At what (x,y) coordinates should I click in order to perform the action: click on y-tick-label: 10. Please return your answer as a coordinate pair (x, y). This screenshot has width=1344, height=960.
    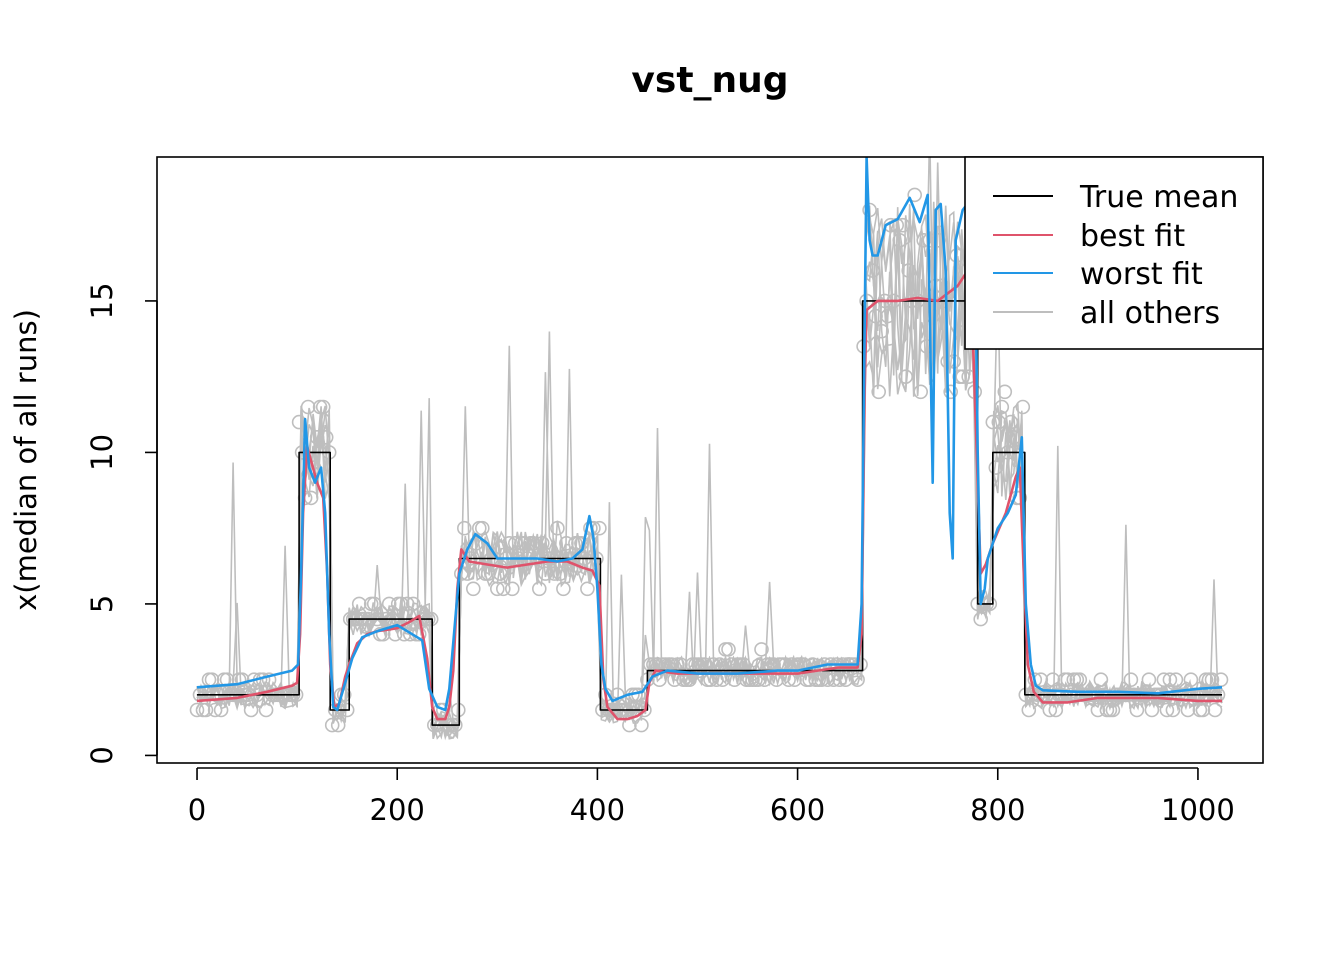
    Looking at the image, I should click on (102, 452).